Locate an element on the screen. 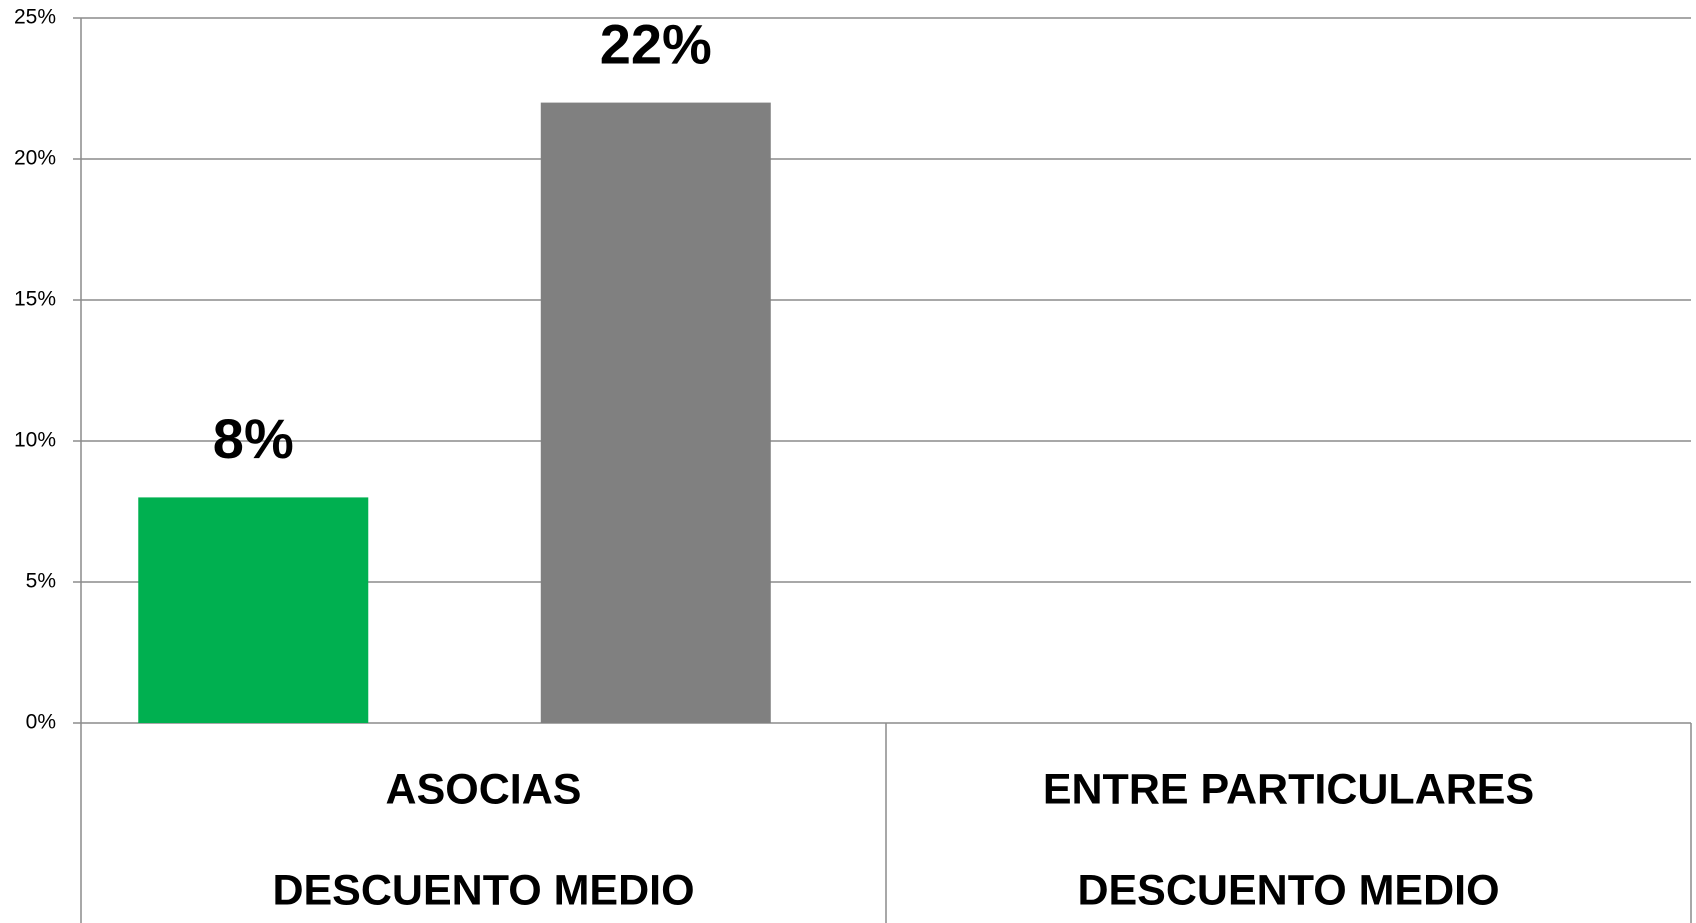 The height and width of the screenshot is (923, 1696). y-tick-label: 5% is located at coordinates (41, 581).